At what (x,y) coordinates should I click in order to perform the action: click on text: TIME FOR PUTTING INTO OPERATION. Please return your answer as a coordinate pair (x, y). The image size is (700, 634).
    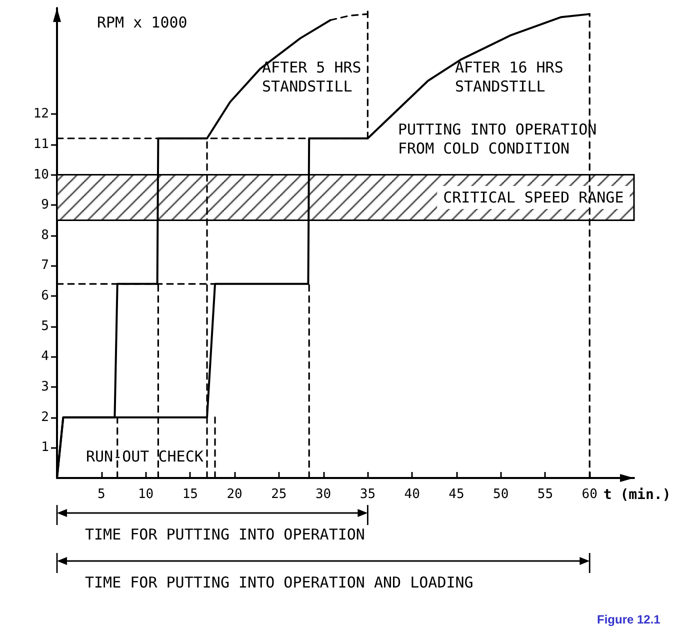
    Looking at the image, I should click on (225, 535).